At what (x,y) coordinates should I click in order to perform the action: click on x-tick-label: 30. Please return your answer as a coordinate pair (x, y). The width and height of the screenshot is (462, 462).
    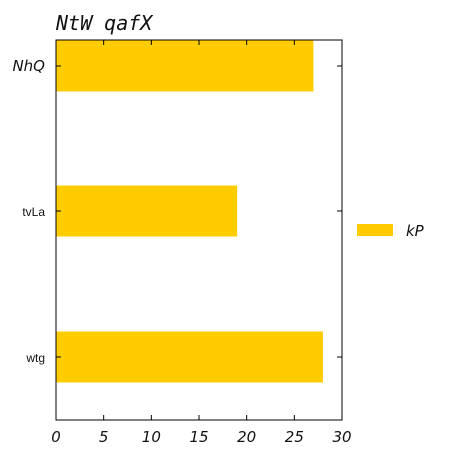
    Looking at the image, I should click on (341, 437).